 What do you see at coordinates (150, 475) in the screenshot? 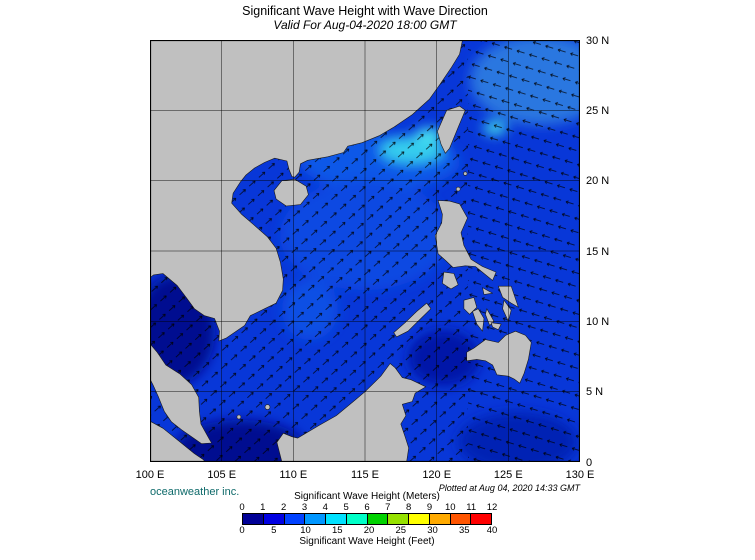
I see `lon-label: 100 E` at bounding box center [150, 475].